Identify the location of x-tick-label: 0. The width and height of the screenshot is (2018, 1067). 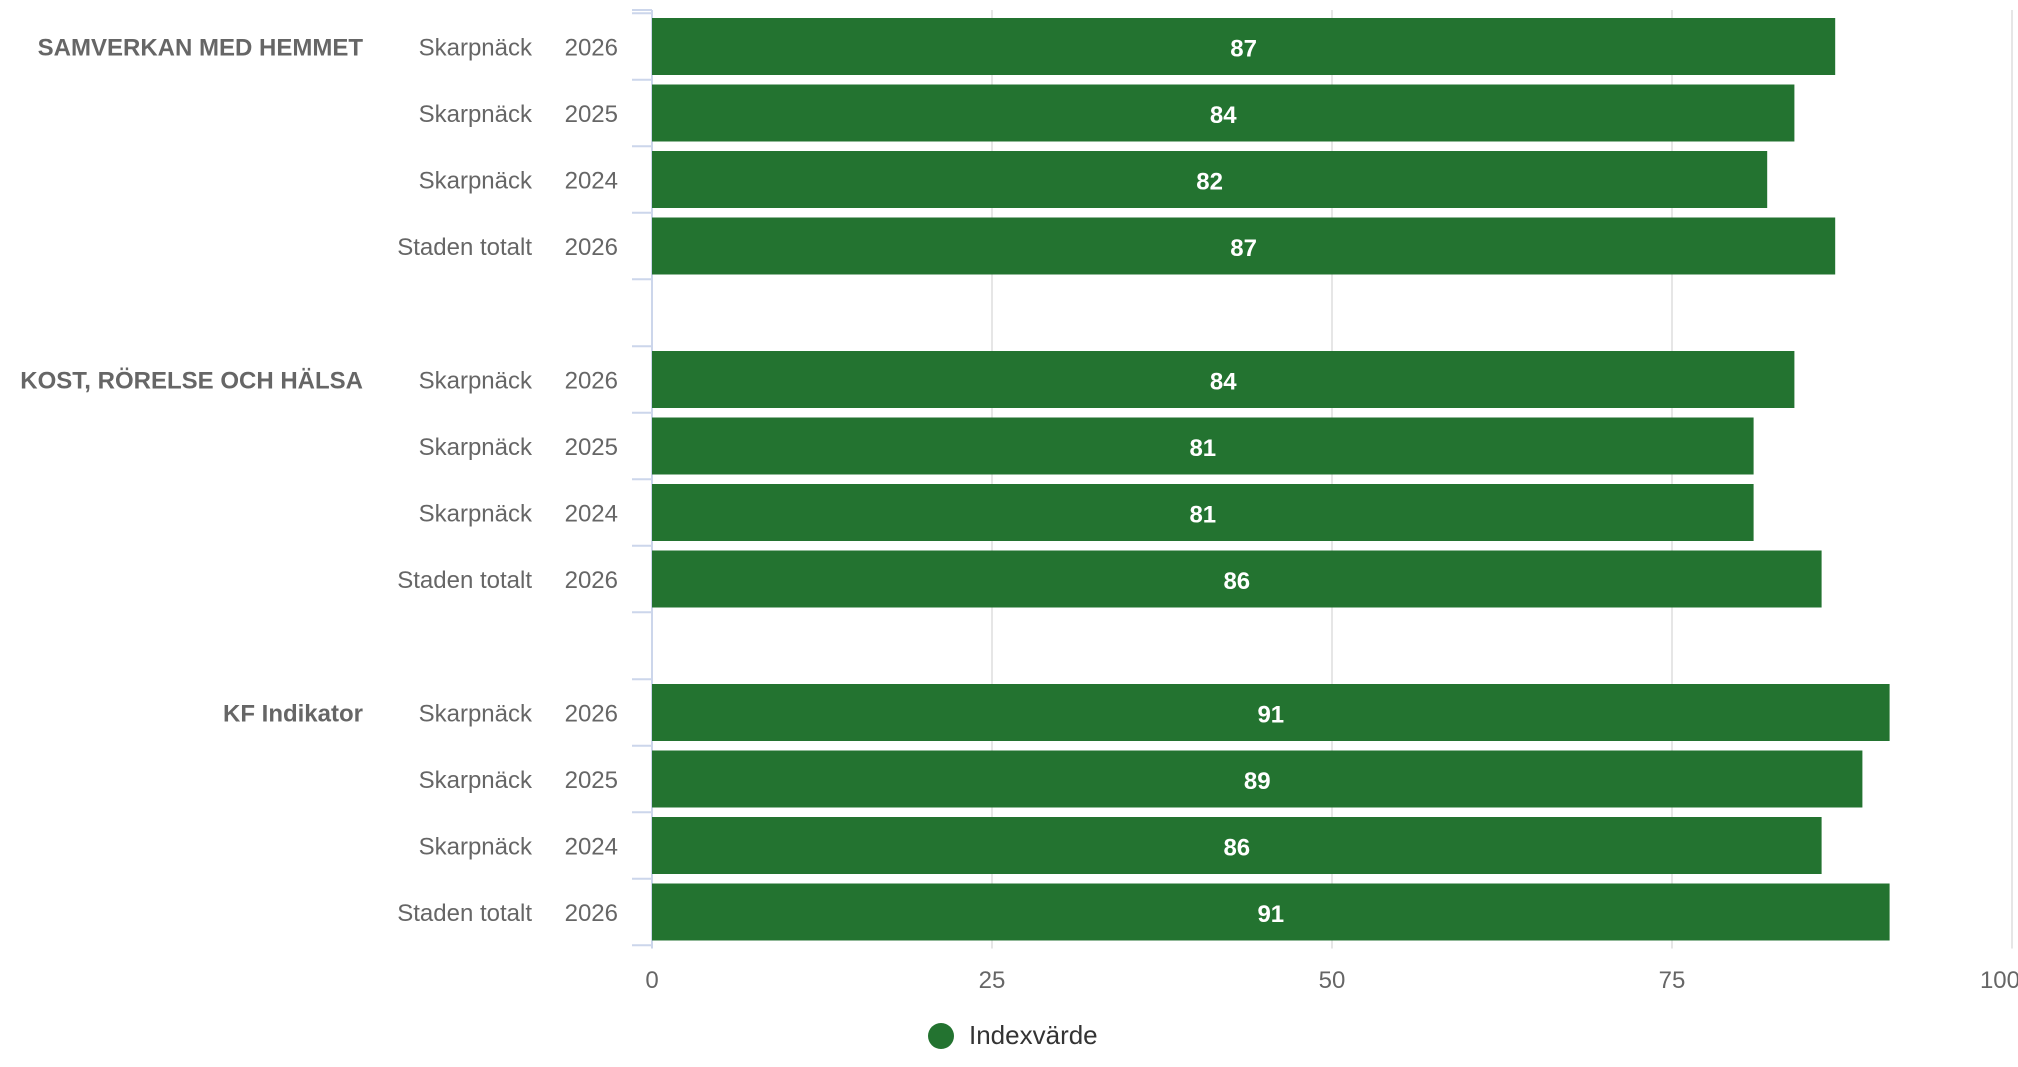
(651, 980).